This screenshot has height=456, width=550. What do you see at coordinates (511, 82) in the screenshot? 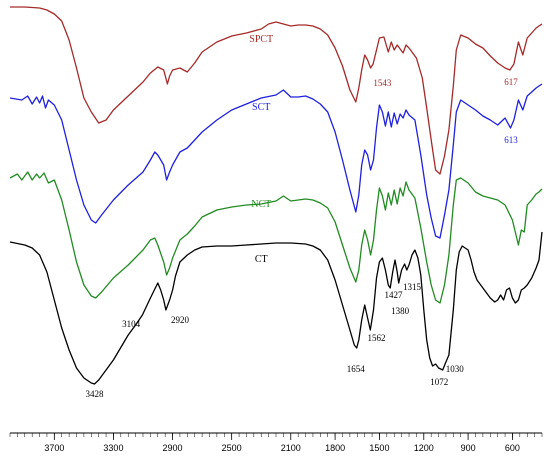
I see `peak-label-617: 617` at bounding box center [511, 82].